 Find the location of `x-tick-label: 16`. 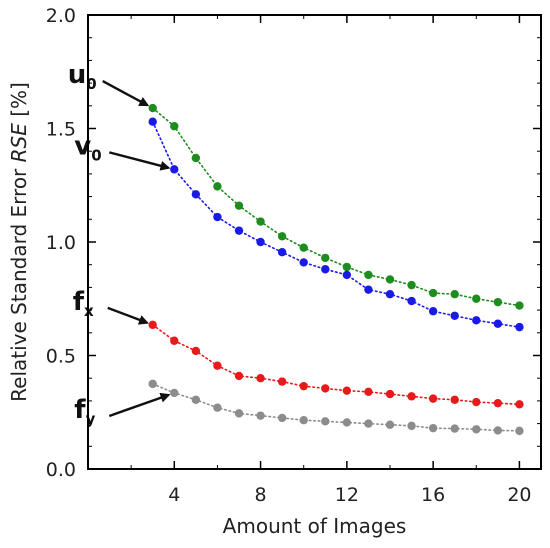

x-tick-label: 16 is located at coordinates (433, 495).